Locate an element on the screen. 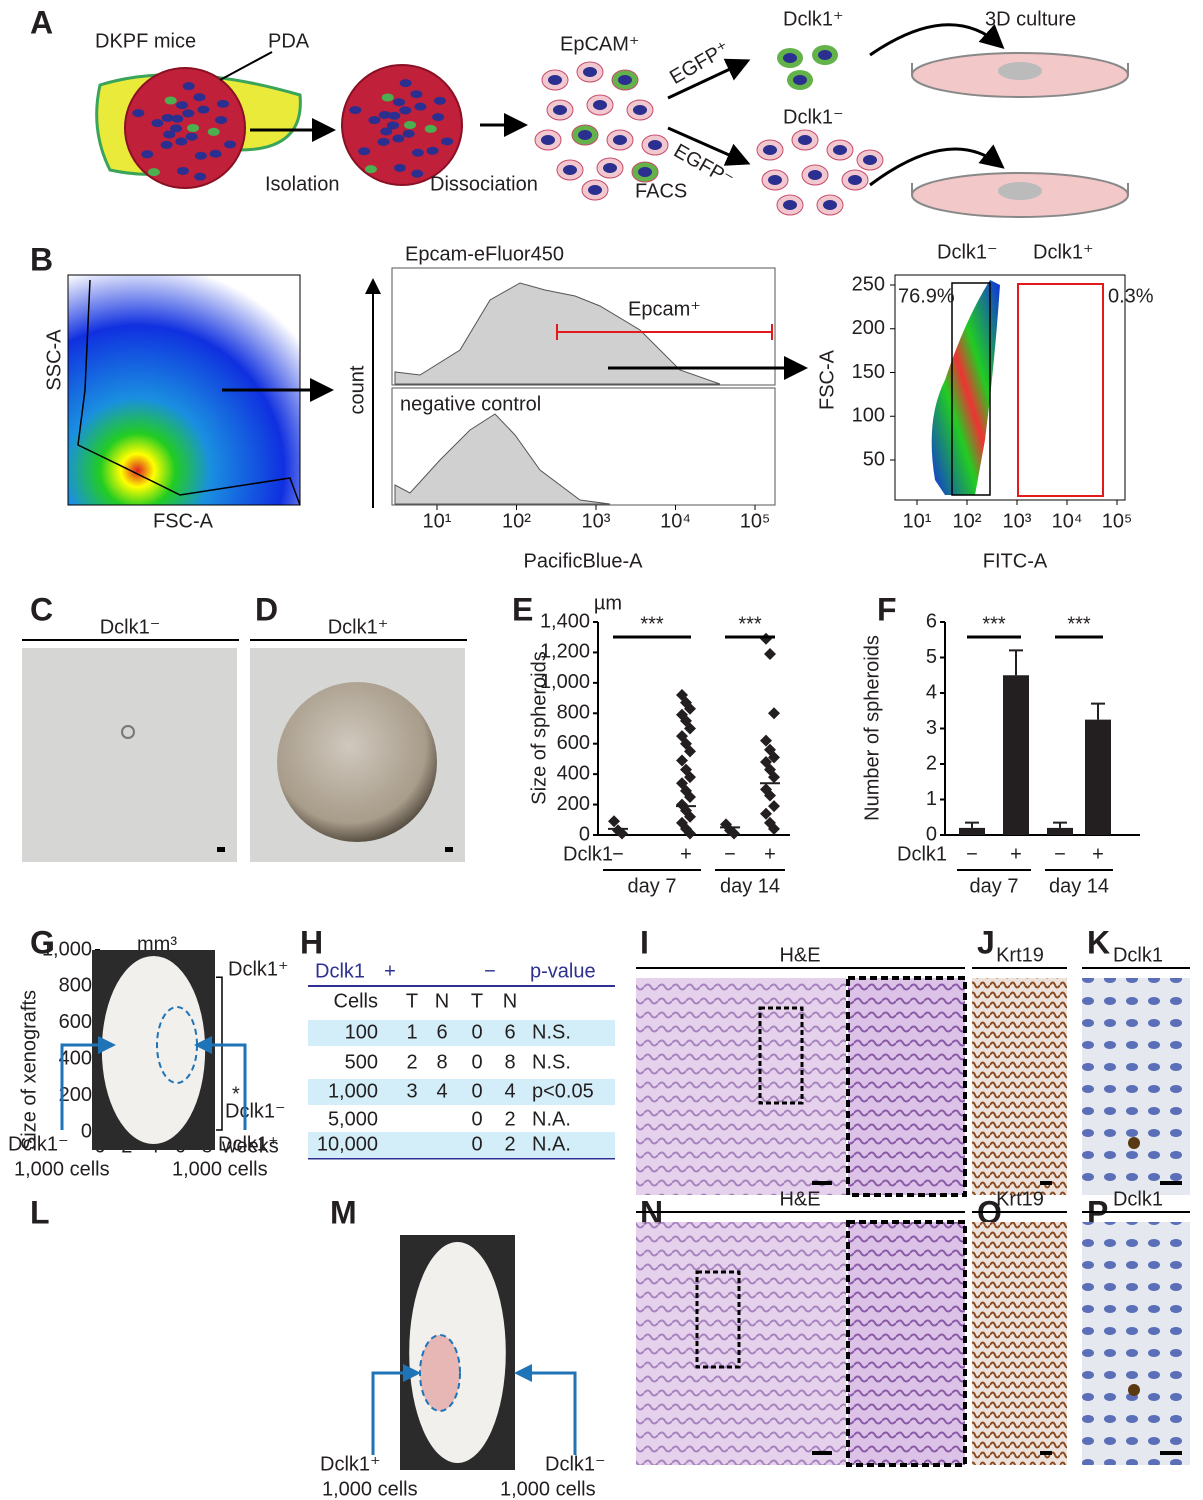 This screenshot has width=1203, height=1500. y-tick-label: 1,000 is located at coordinates (565, 682).